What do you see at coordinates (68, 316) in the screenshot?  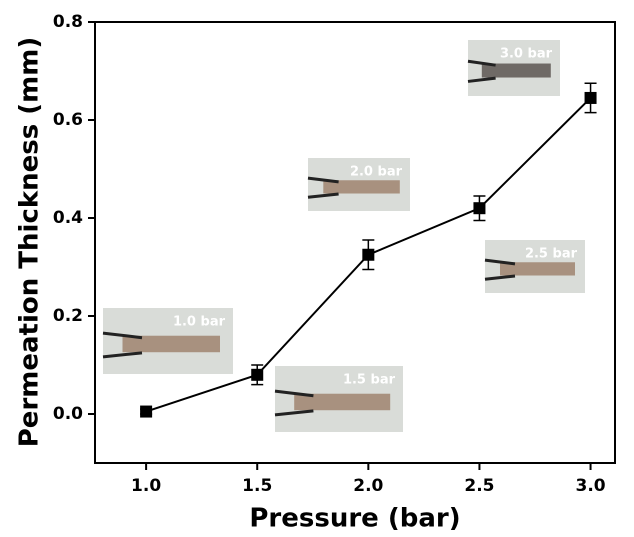 I see `y-tick-label: 0.2` at bounding box center [68, 316].